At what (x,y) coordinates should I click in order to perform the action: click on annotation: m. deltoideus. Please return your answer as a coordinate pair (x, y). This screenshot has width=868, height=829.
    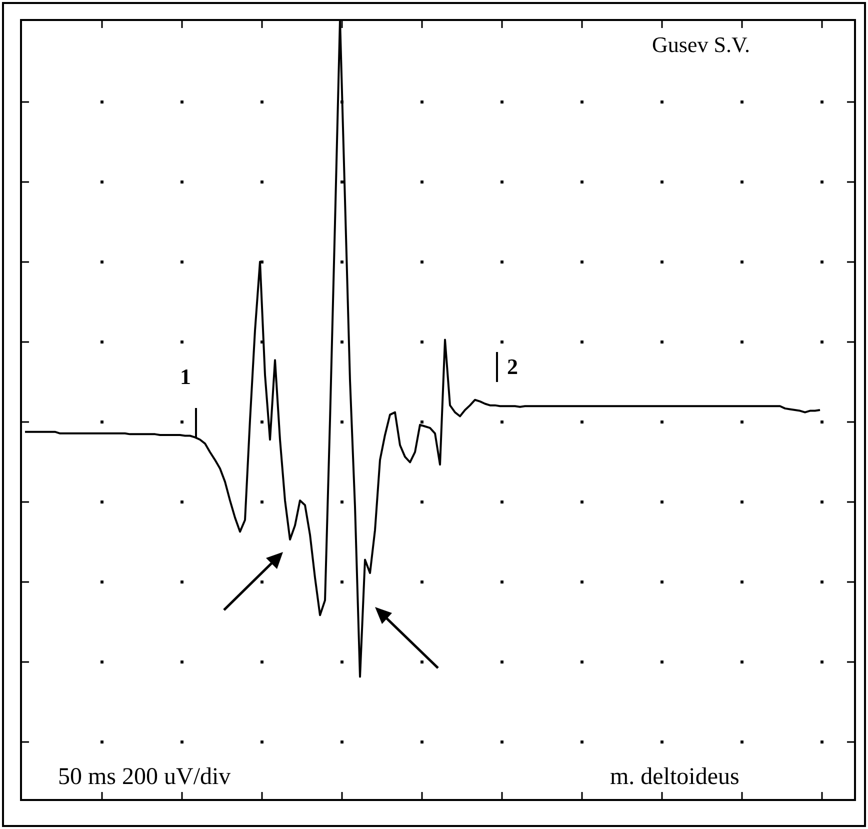
    Looking at the image, I should click on (675, 777).